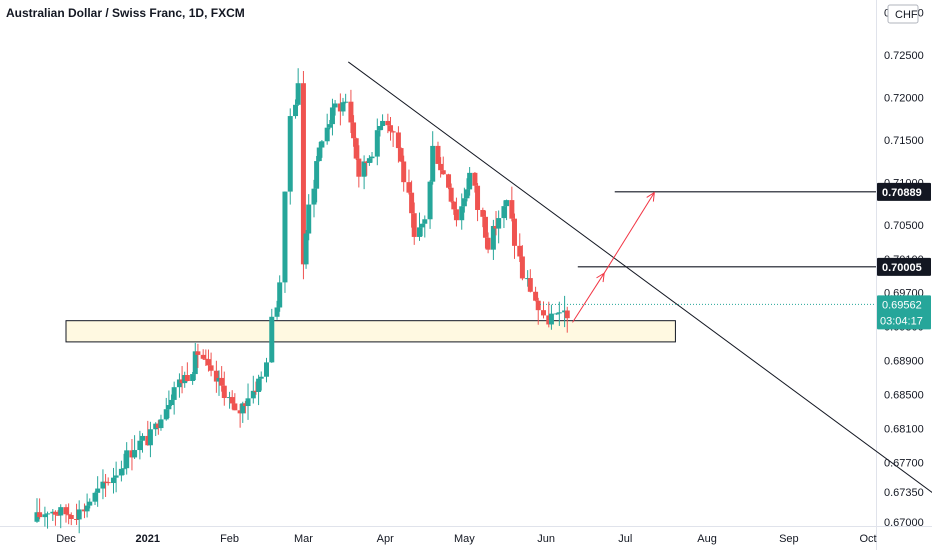  Describe the element at coordinates (904, 56) in the screenshot. I see `price-tick-label: 0.72500` at that location.